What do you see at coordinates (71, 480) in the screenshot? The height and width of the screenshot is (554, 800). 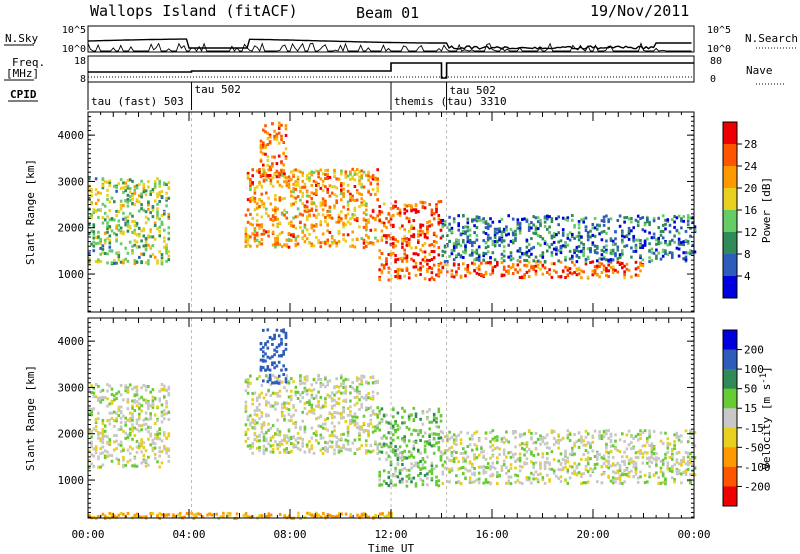 I see `y-tick-label: 1000` at bounding box center [71, 480].